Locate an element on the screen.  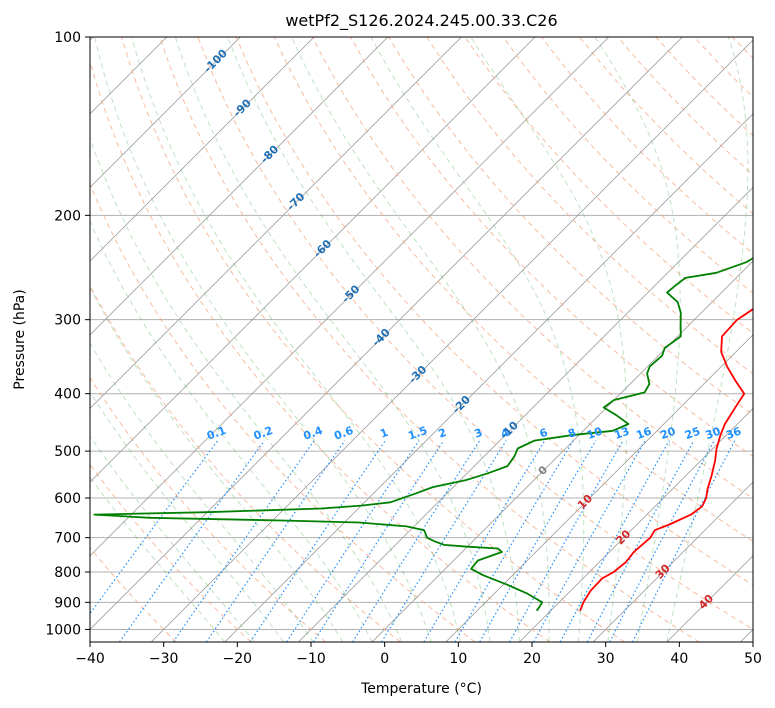
temperature-profile-line is located at coordinates (666, 460).